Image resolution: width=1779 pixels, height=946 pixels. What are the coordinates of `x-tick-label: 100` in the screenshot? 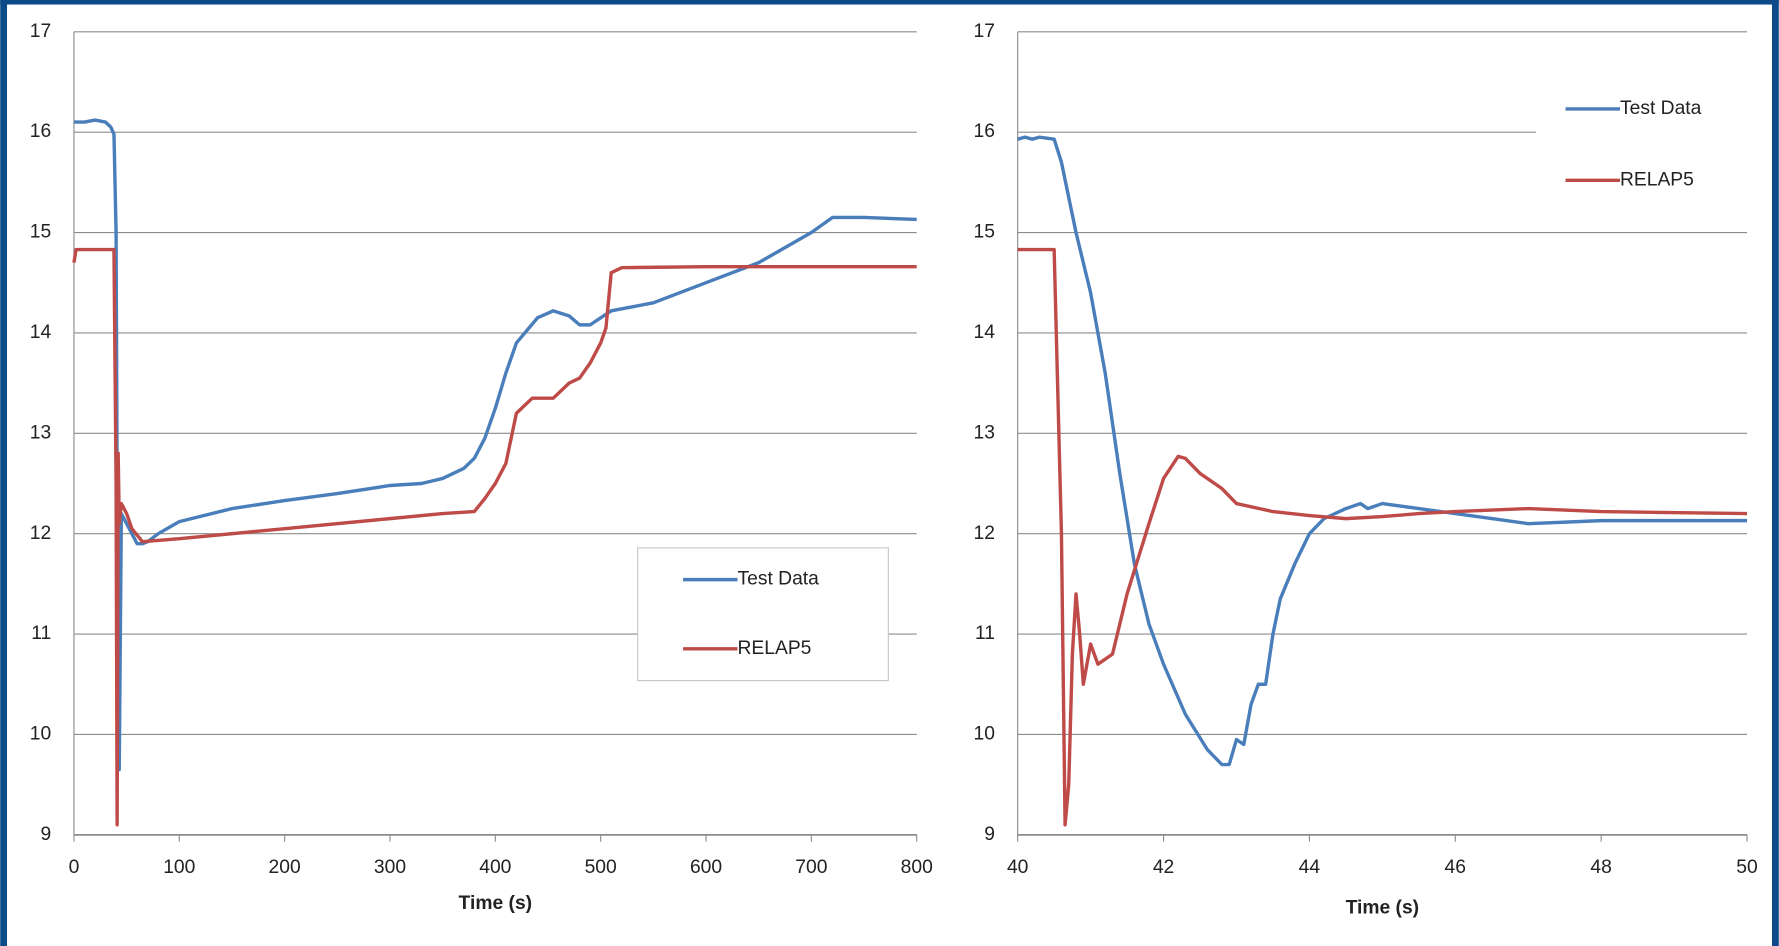 It's located at (179, 867).